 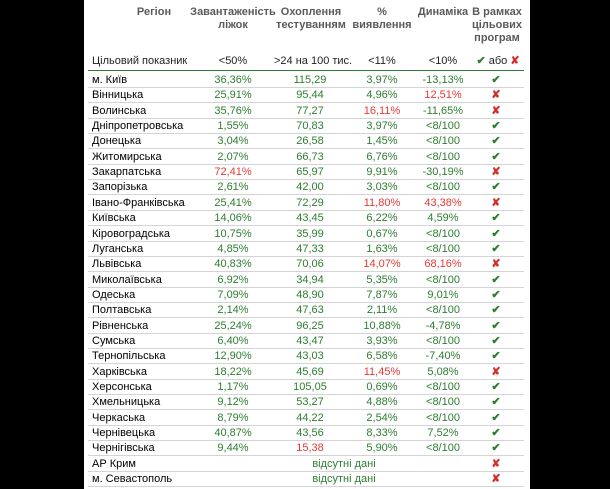 What do you see at coordinates (443, 12) in the screenshot?
I see `header-dynamics: Динаміка` at bounding box center [443, 12].